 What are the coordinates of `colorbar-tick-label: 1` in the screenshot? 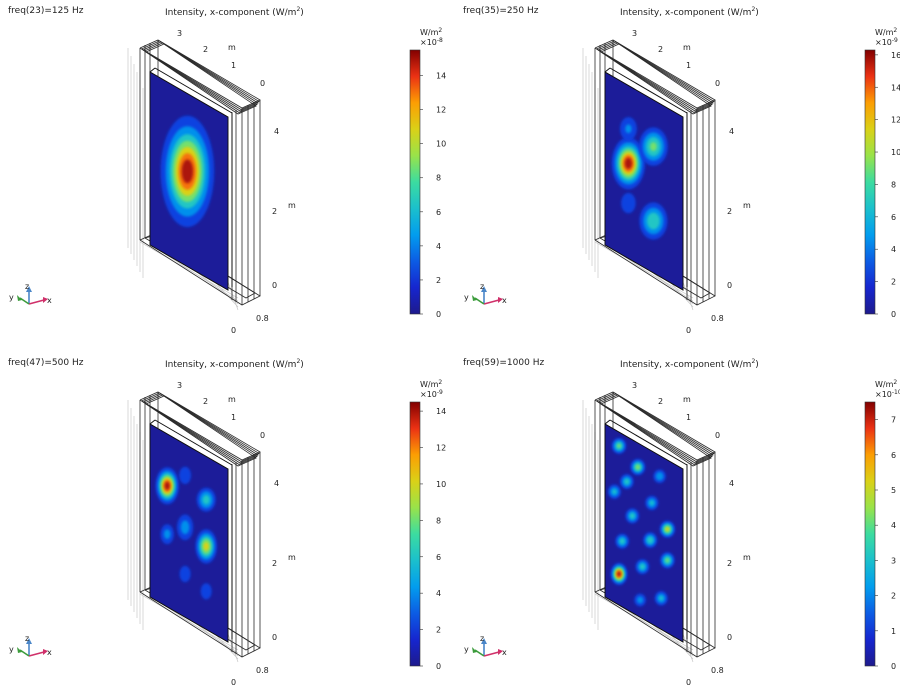 It's located at (893, 631).